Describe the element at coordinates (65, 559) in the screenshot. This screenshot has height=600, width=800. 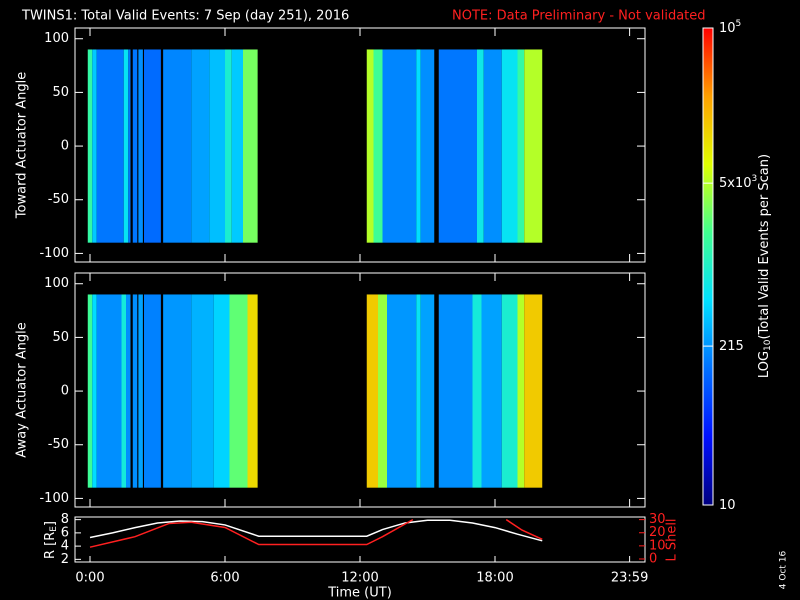
I see `y-tick-label: 2` at that location.